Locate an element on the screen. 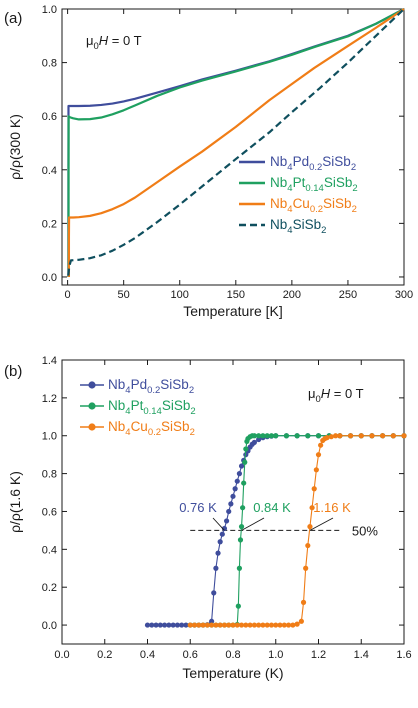 Image resolution: width=418 pixels, height=708 pixels. y-tick-label: 0.4 is located at coordinates (49, 171).